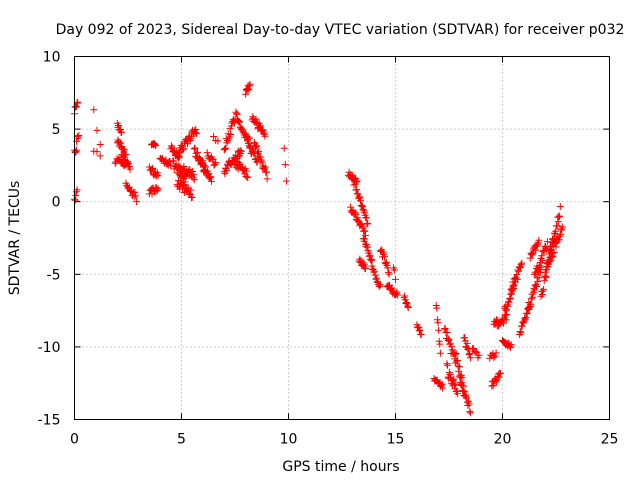  What do you see at coordinates (289, 440) in the screenshot?
I see `x-tick-label: 10` at bounding box center [289, 440].